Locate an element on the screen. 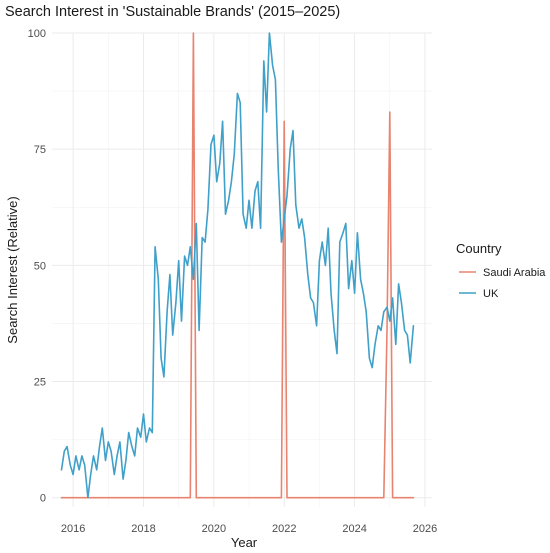 Image resolution: width=550 pixels, height=553 pixels. x-tick-label: 2016 is located at coordinates (73, 529).